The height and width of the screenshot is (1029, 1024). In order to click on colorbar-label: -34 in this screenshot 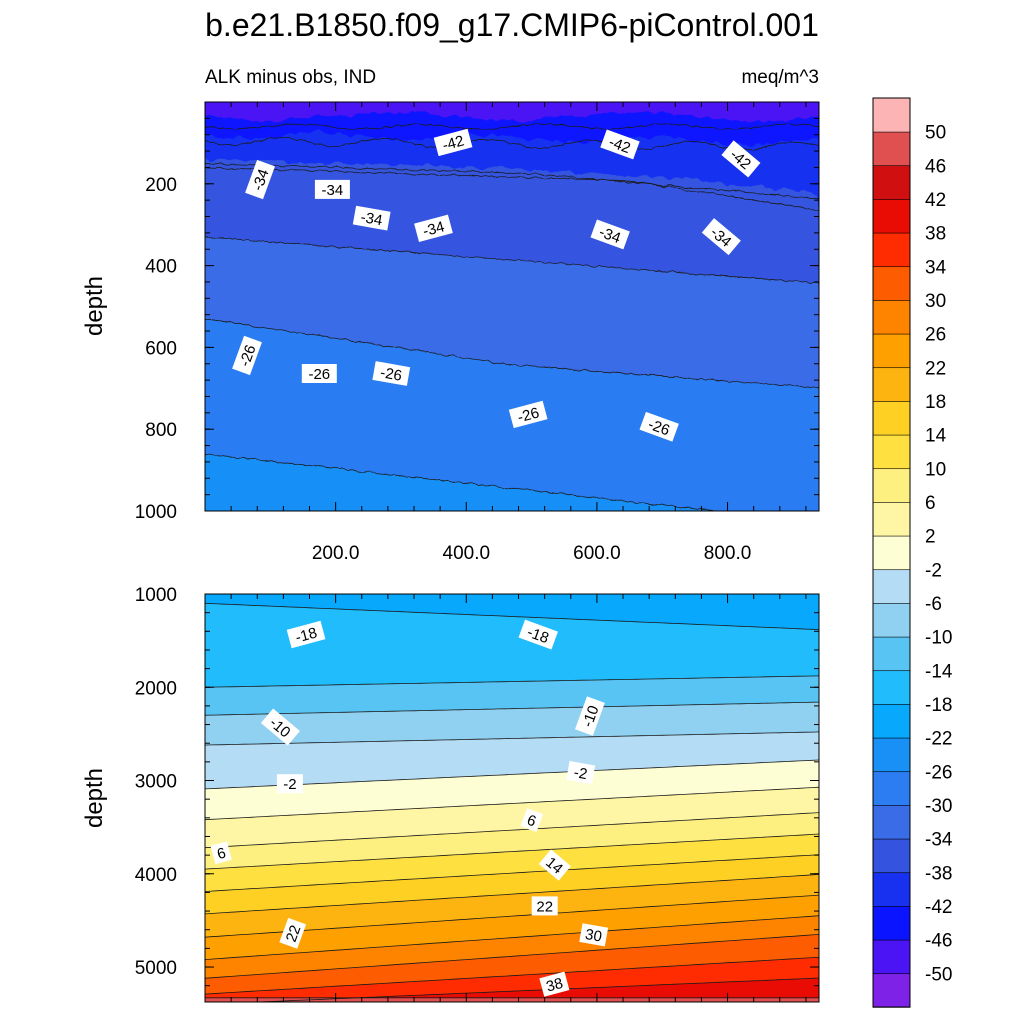, I will do `click(939, 840)`.